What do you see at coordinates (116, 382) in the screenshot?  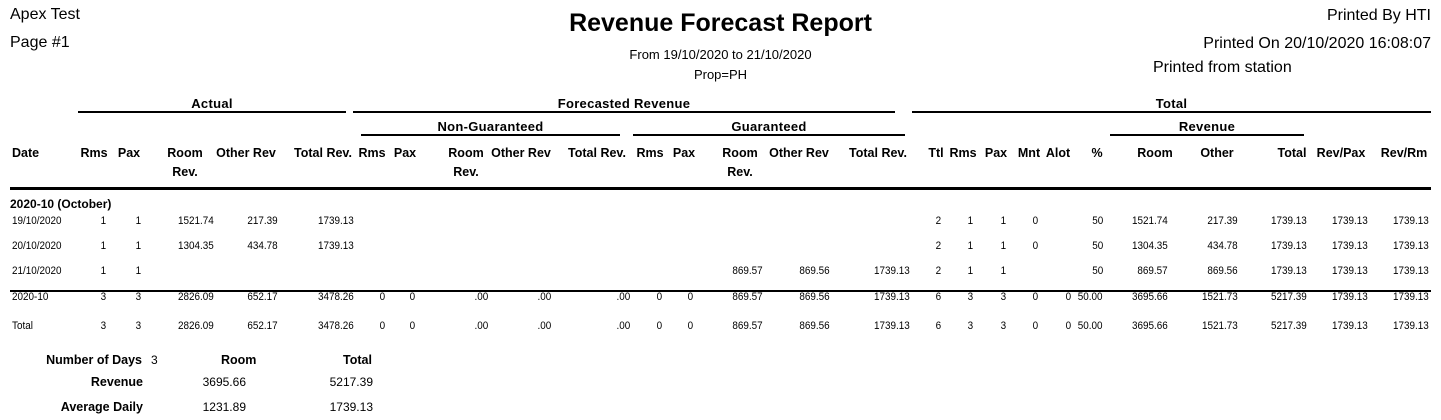 I see `revenue-label: Revenue` at bounding box center [116, 382].